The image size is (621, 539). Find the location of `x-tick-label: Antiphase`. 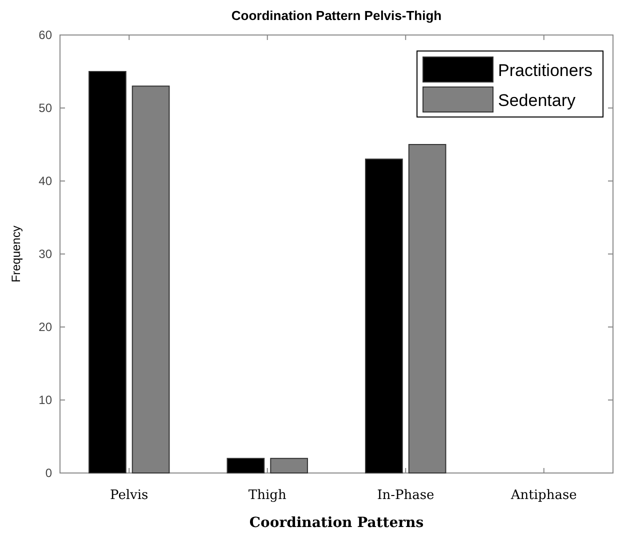

x-tick-label: Antiphase is located at coordinates (544, 495).